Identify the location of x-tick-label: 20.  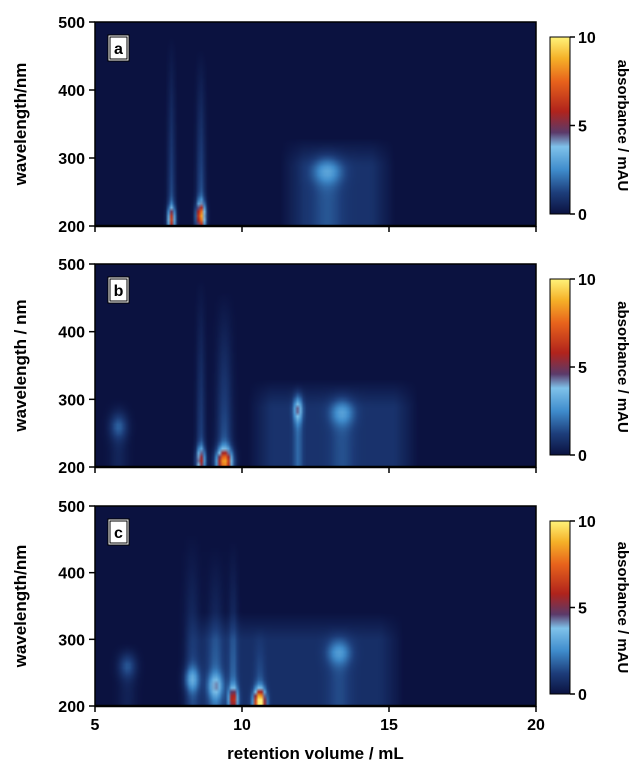
(536, 725).